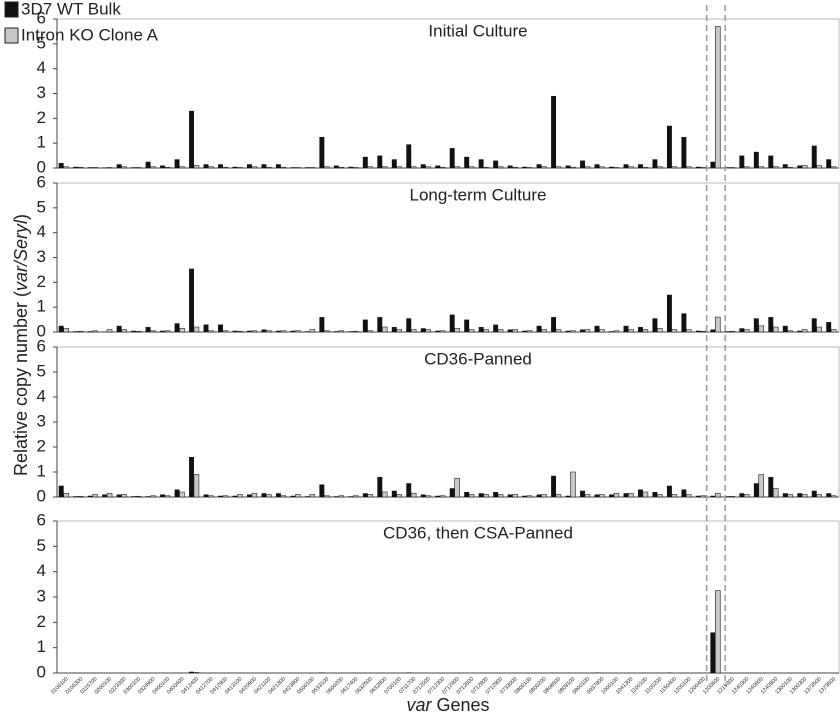 Image resolution: width=840 pixels, height=718 pixels. Describe the element at coordinates (477, 194) in the screenshot. I see `panel-title: Long-term Culture` at that location.